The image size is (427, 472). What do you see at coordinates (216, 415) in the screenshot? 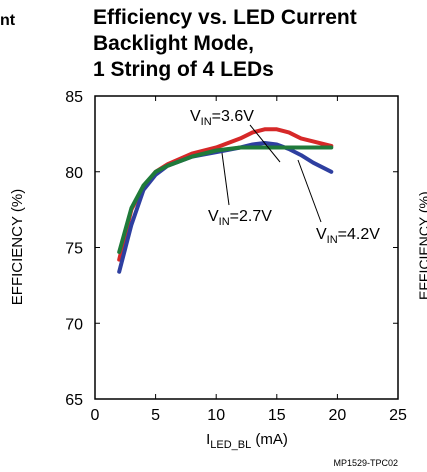
I see `x-tick-label: 10` at bounding box center [216, 415].